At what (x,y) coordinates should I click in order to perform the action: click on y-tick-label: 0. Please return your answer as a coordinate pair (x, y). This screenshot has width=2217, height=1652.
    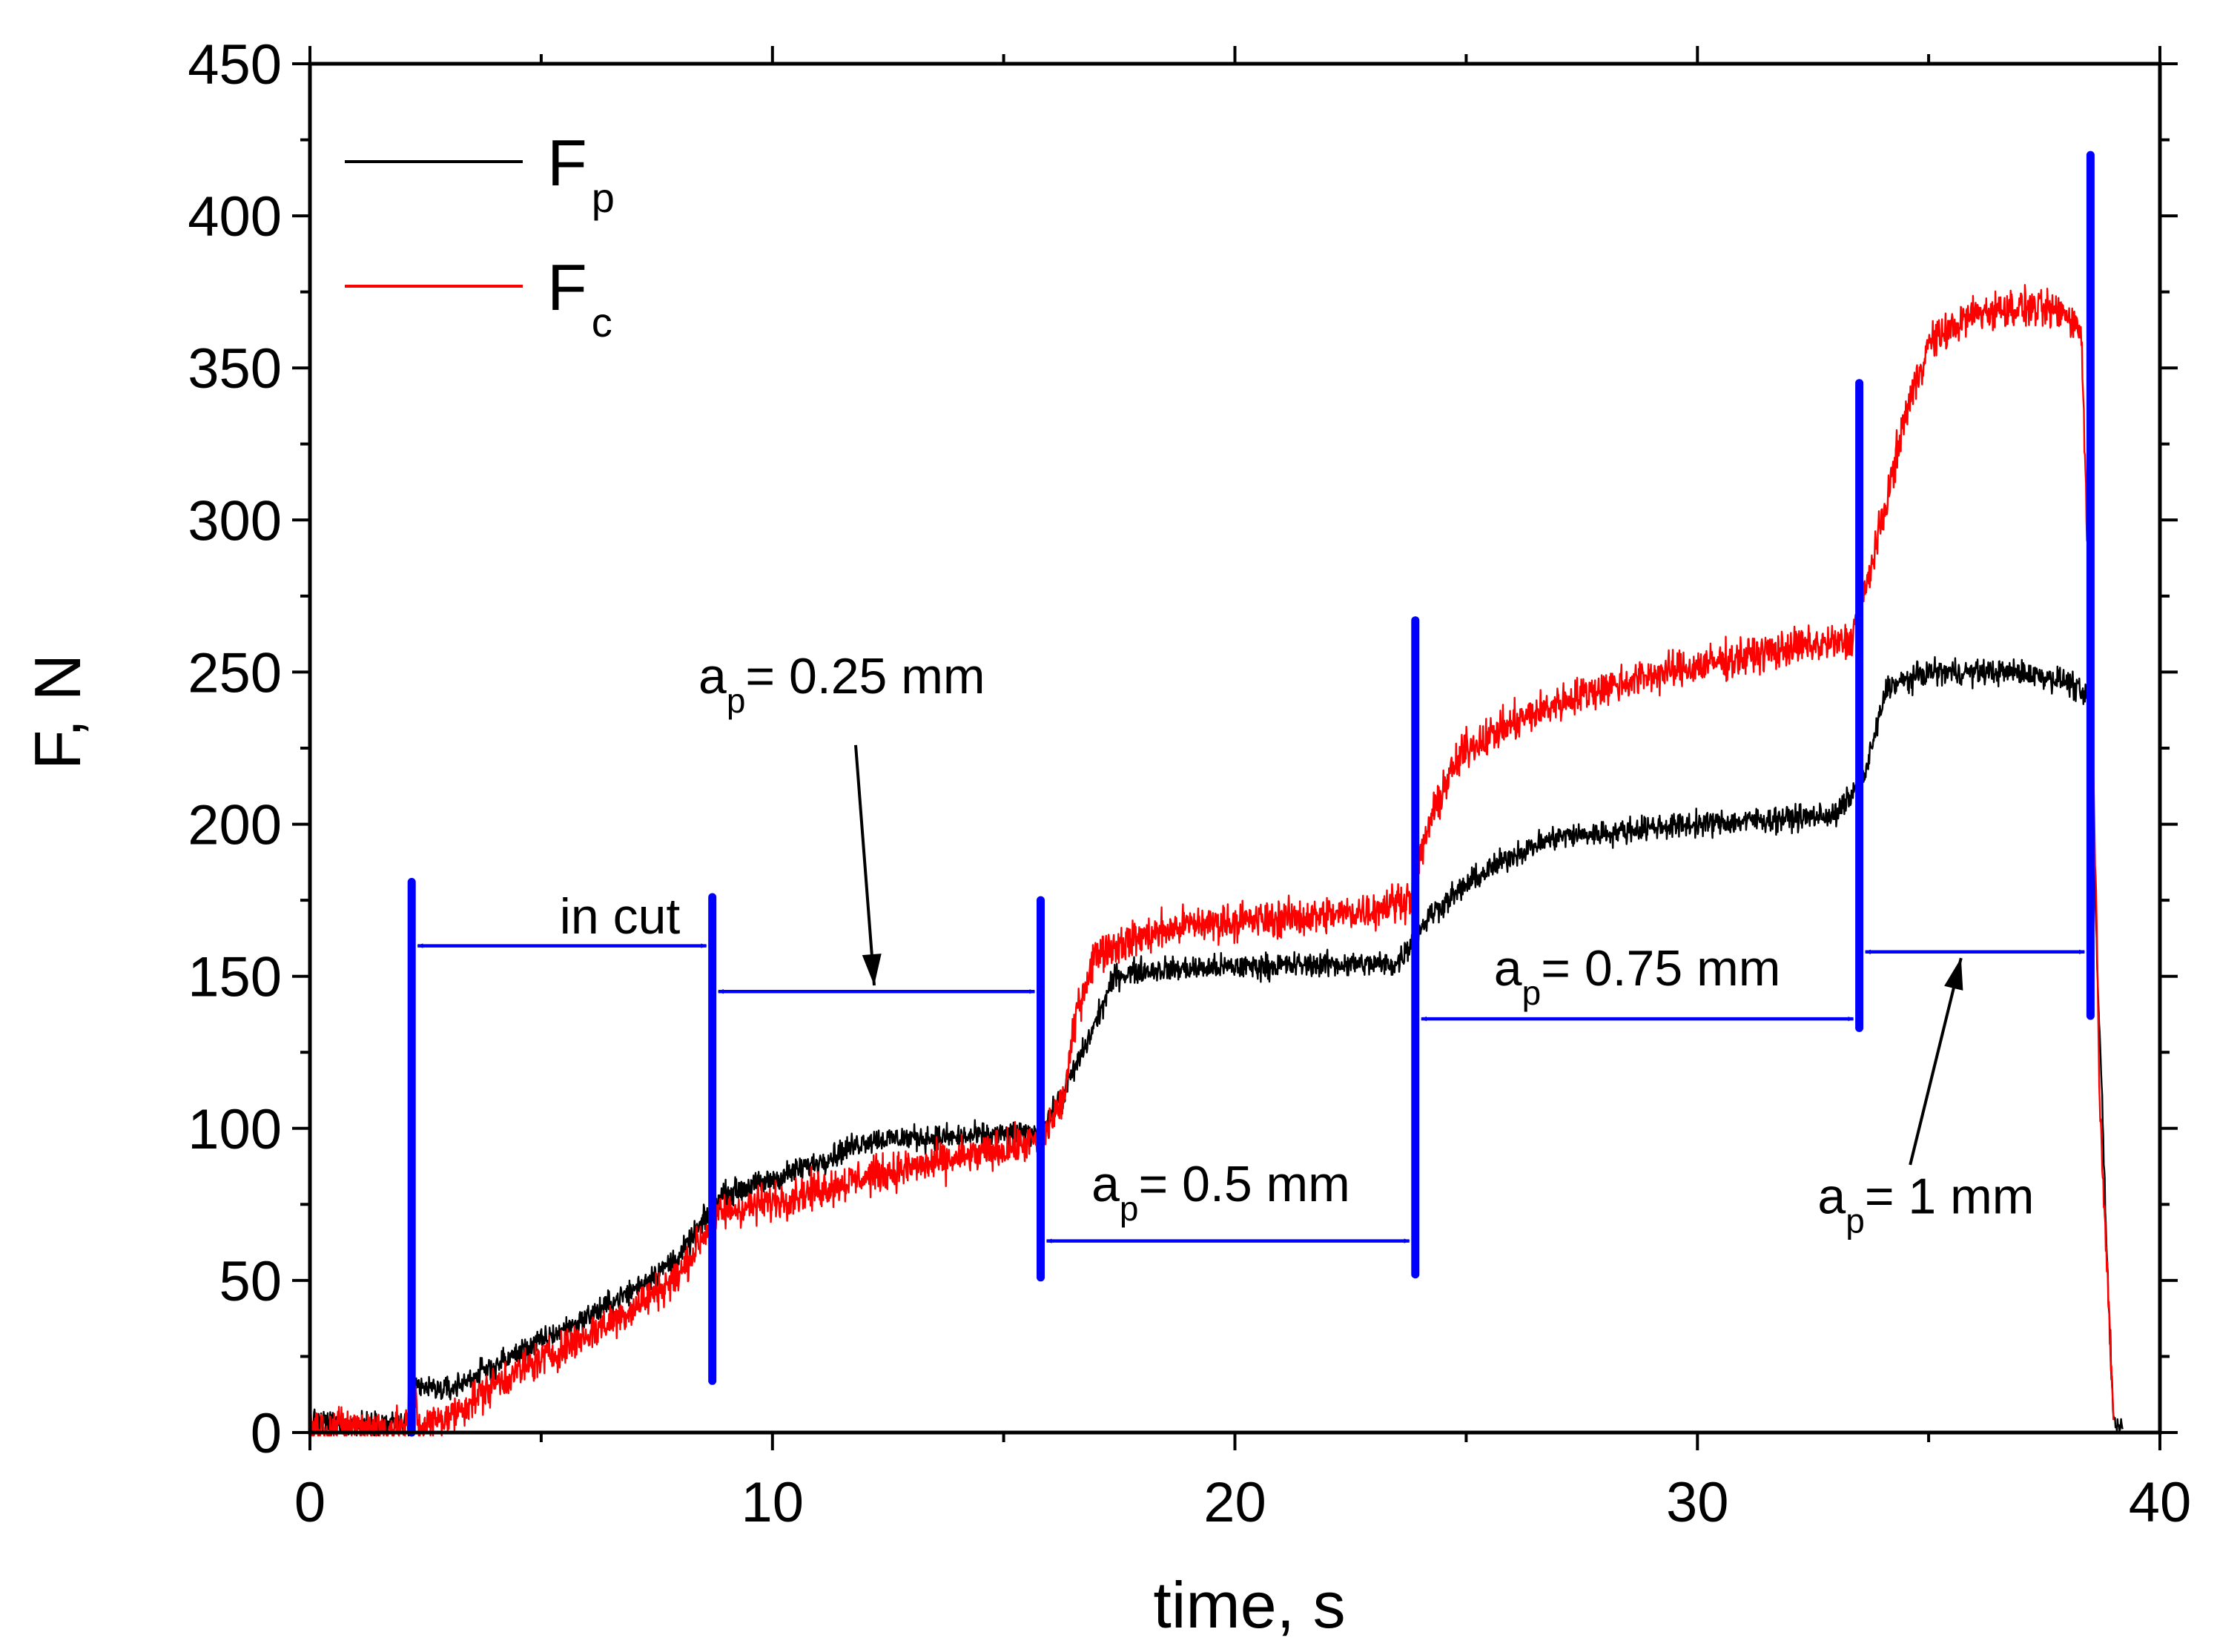
    Looking at the image, I should click on (266, 1433).